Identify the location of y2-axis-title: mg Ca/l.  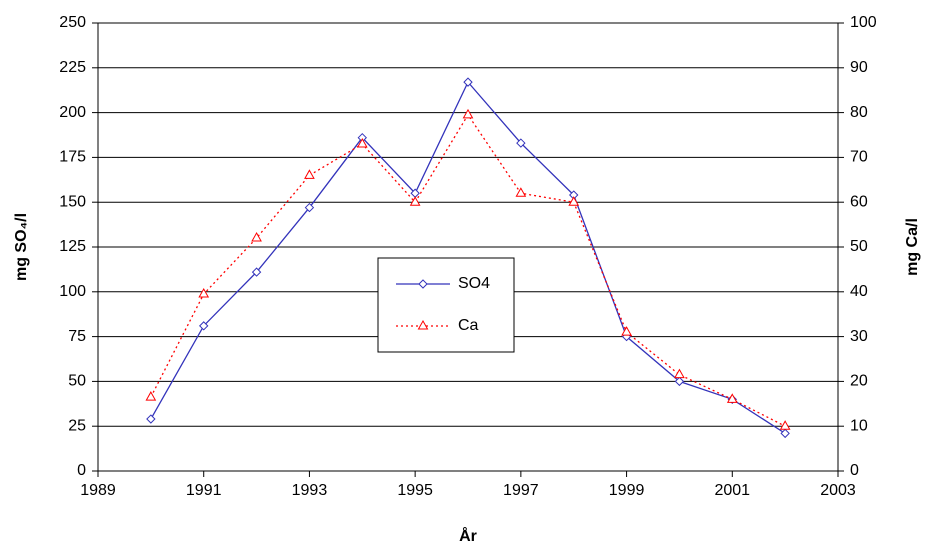
(912, 247).